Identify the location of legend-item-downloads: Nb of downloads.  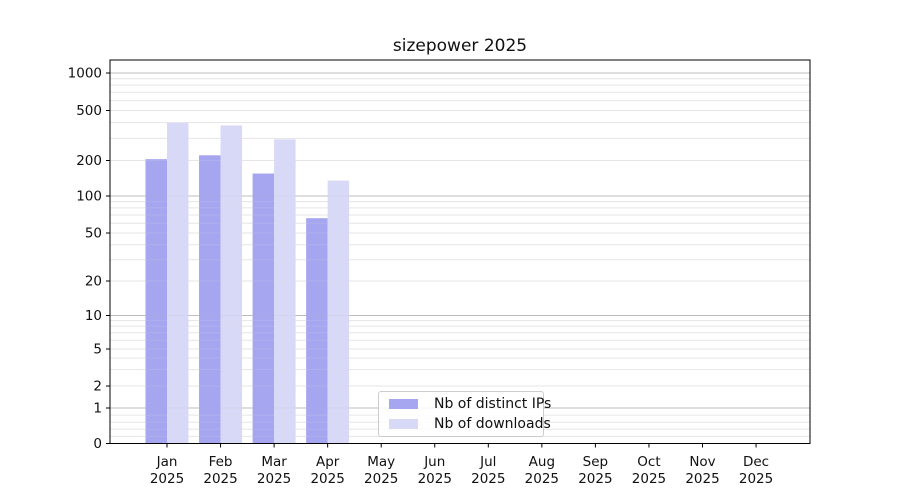
(470, 424).